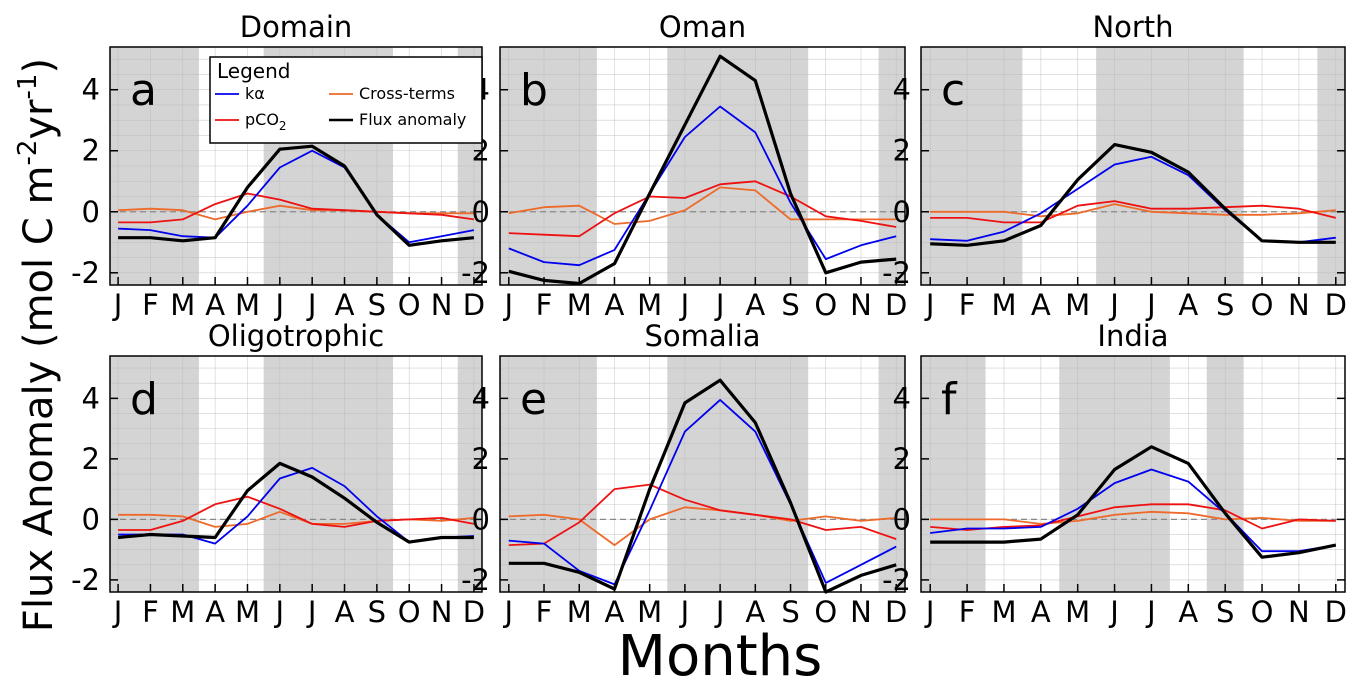 Image resolution: width=1350 pixels, height=682 pixels. What do you see at coordinates (39, 119) in the screenshot?
I see `y-axis-label-mid: yr` at bounding box center [39, 119].